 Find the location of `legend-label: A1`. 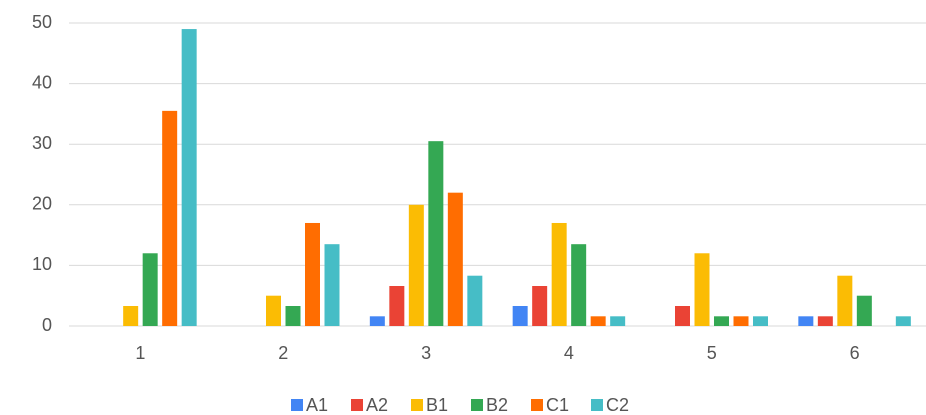

legend-label: A1 is located at coordinates (317, 405).